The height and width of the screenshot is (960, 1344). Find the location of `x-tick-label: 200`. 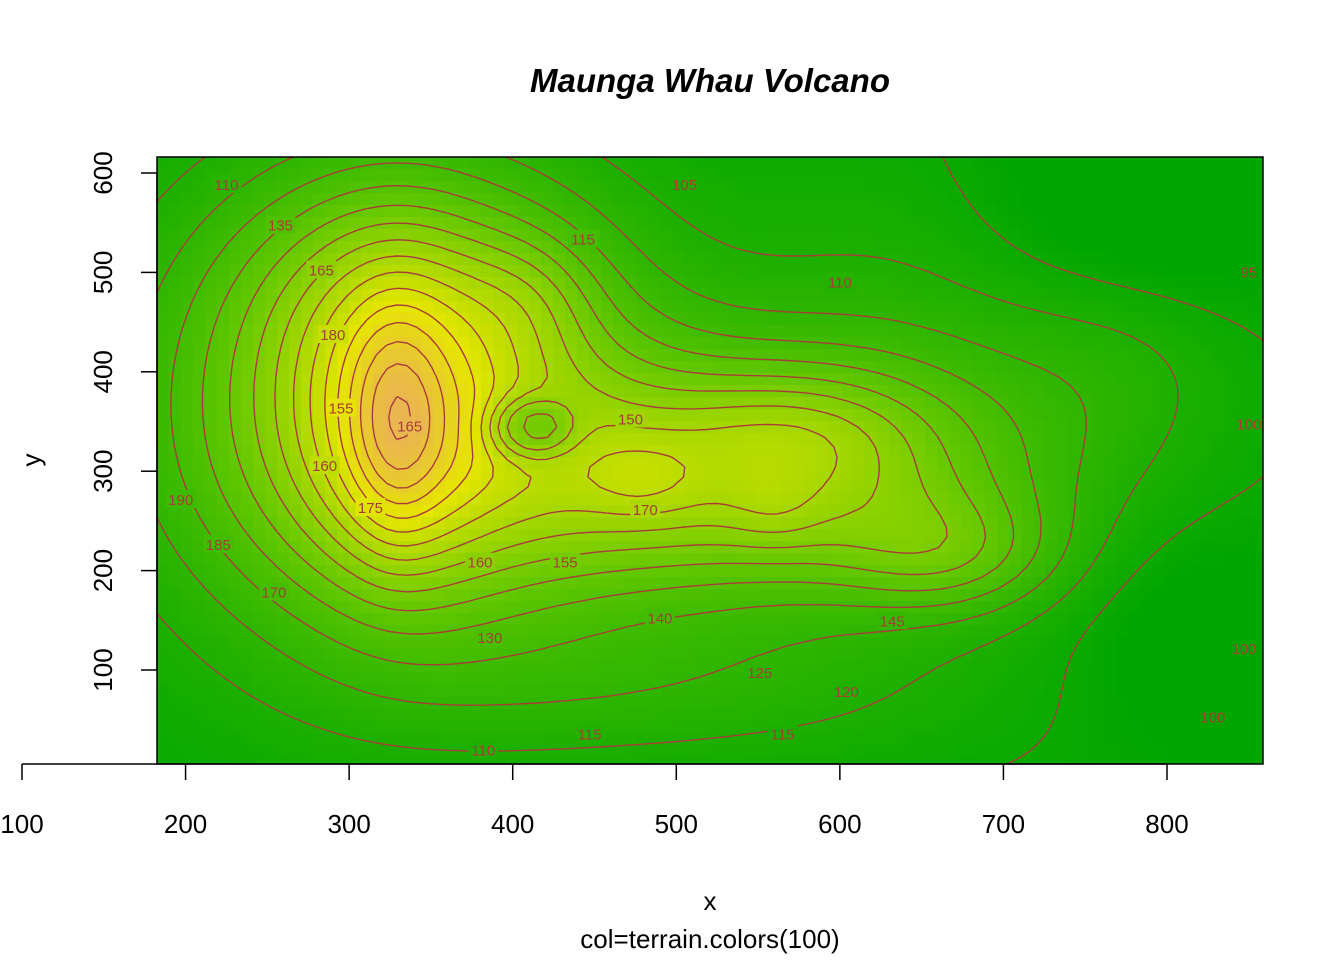

x-tick-label: 200 is located at coordinates (185, 824).